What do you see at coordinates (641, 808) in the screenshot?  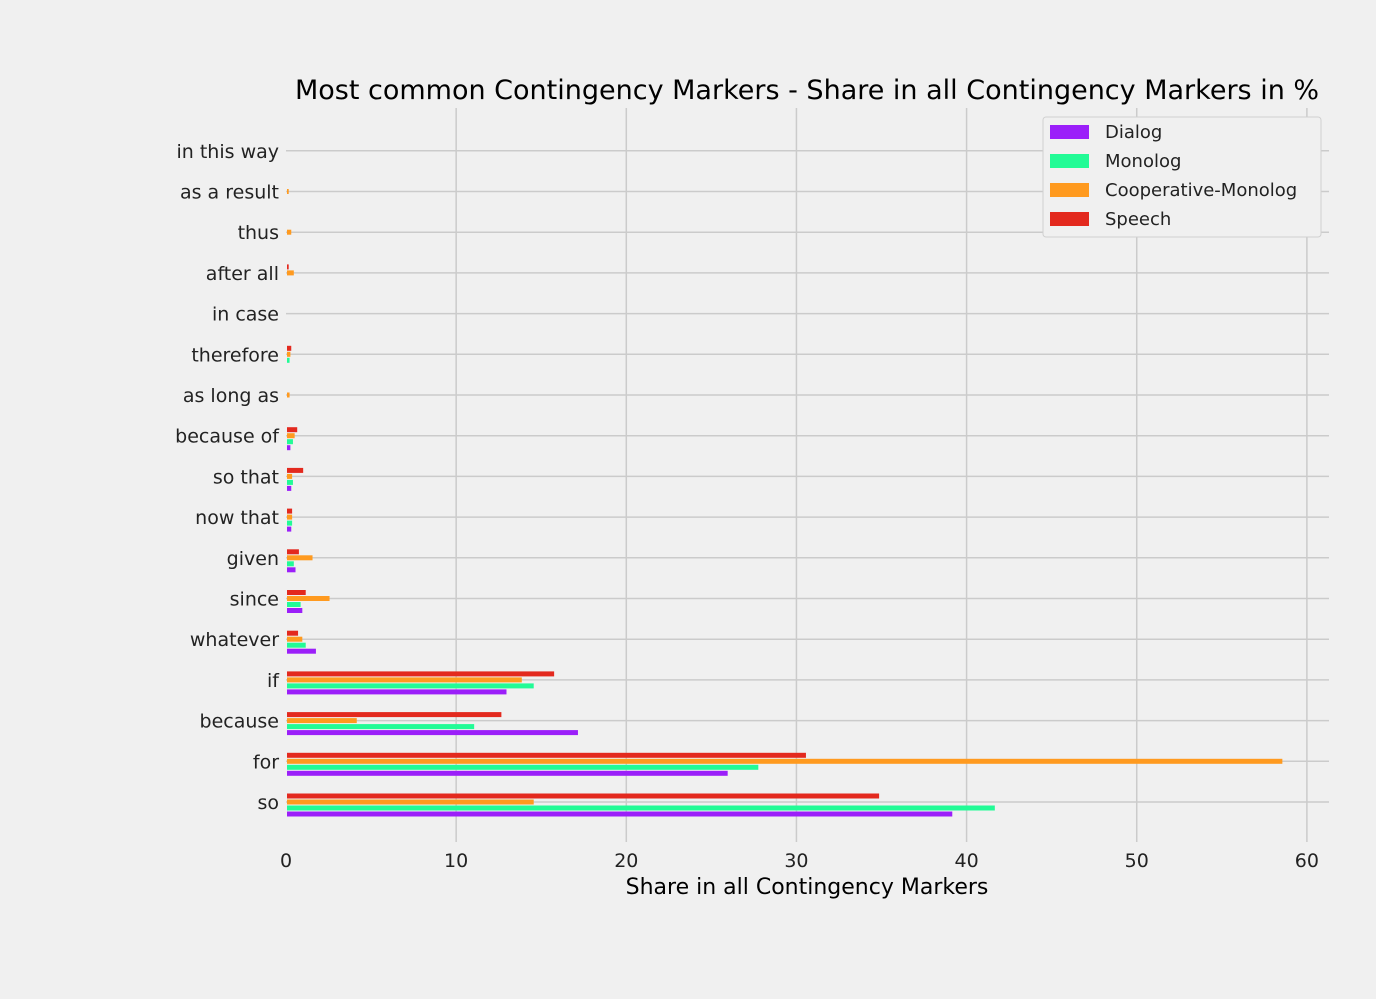 I see `bar-monolog-so` at bounding box center [641, 808].